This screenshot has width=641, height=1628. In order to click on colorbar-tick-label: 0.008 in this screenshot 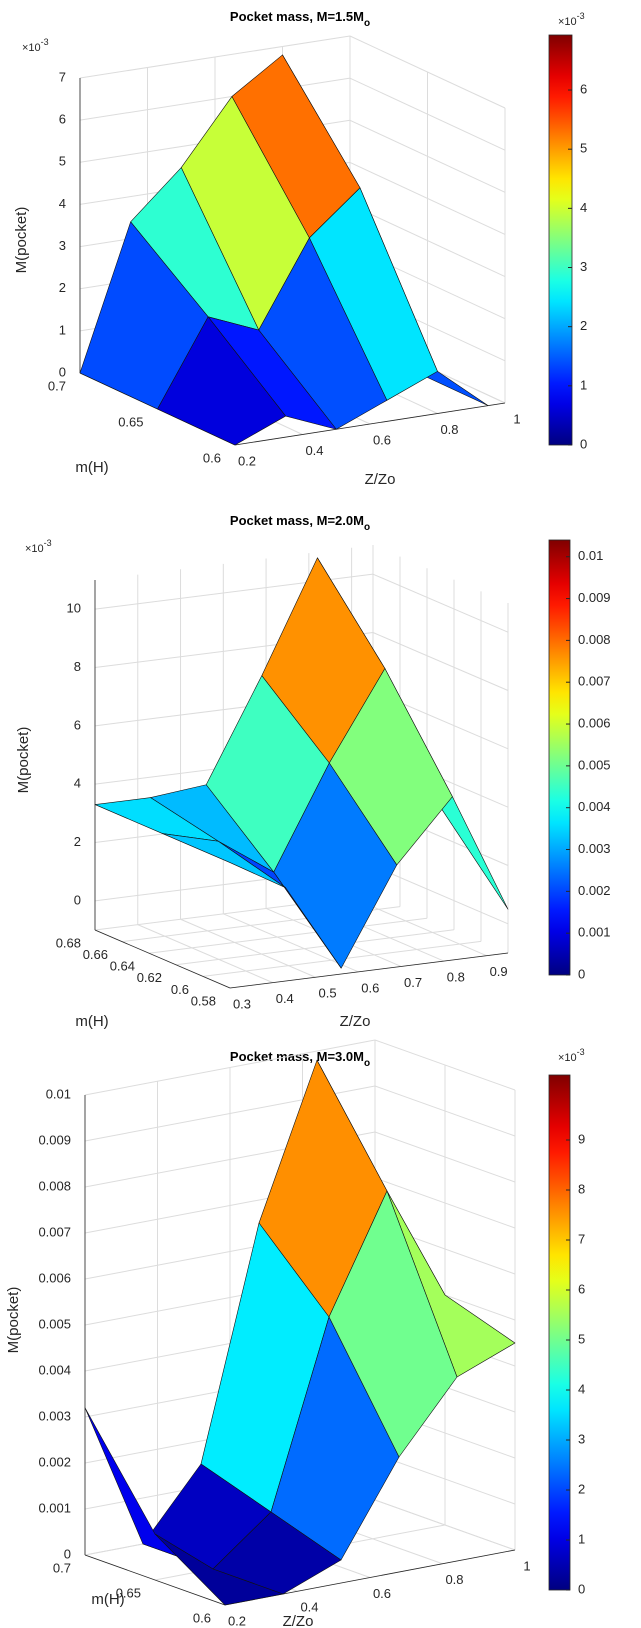, I will do `click(594, 639)`.